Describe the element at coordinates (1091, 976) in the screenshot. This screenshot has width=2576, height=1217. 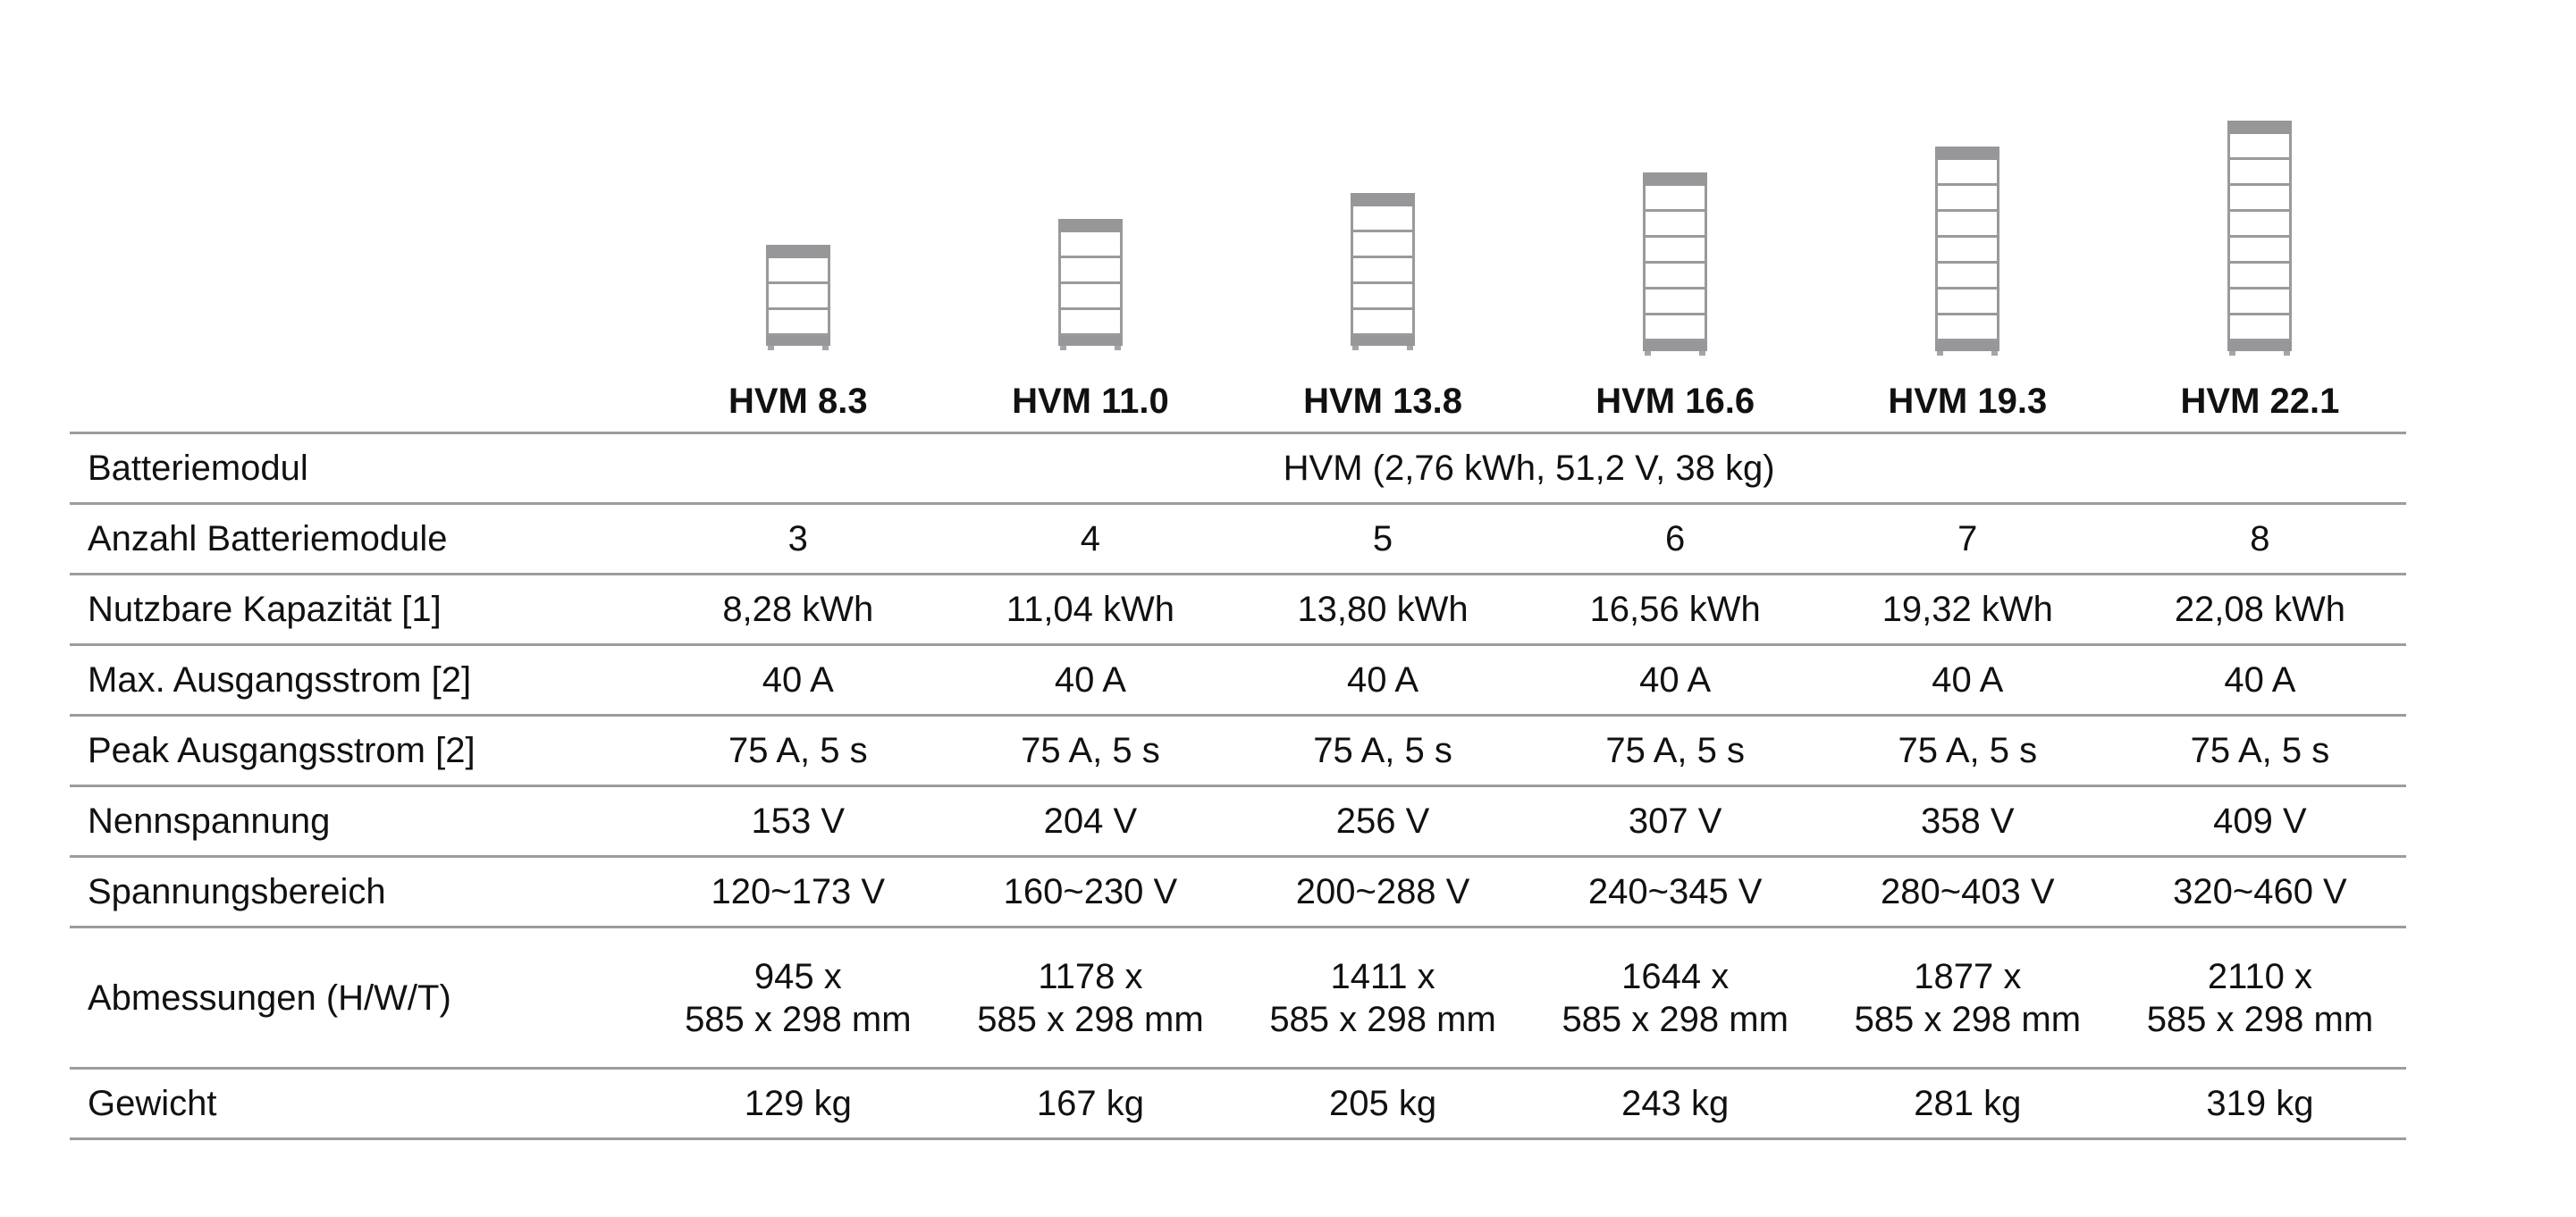
I see `value-line: 1178 x` at that location.